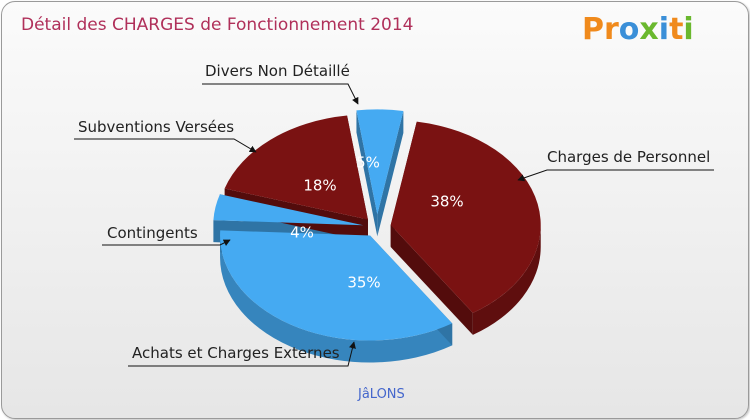 The image size is (750, 420). What do you see at coordinates (302, 233) in the screenshot?
I see `slice-percent-label: 4%` at bounding box center [302, 233].